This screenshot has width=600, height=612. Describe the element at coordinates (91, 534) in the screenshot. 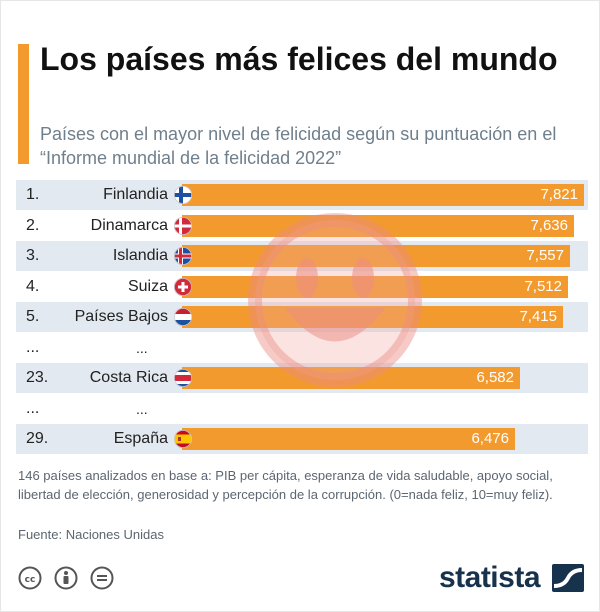

I see `source-note: Fuente: Naciones Unidas` at that location.